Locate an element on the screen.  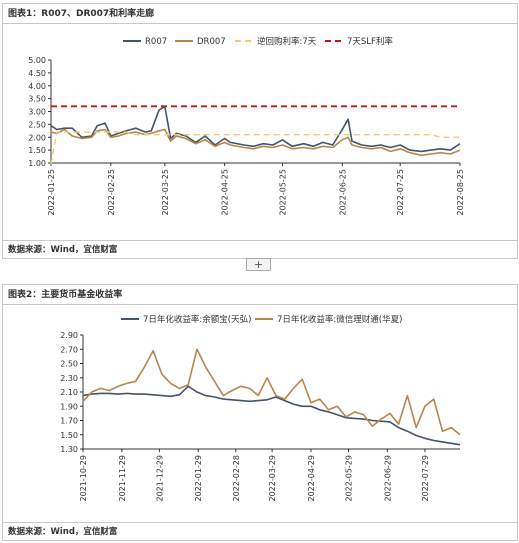
chart2-x-tick-label: 2022-01-29 is located at coordinates (198, 478).